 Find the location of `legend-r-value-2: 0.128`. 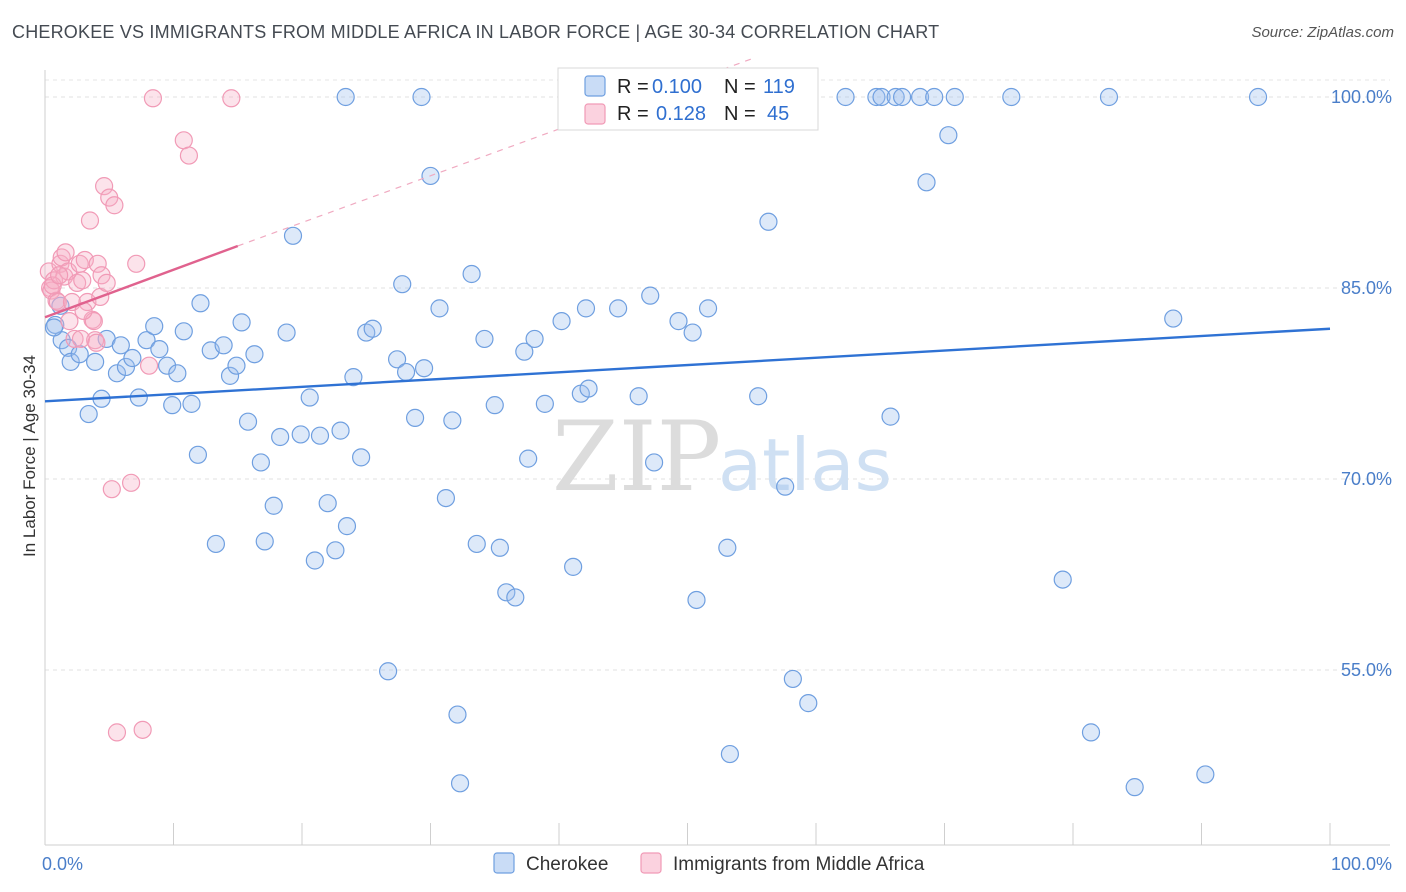

legend-r-value-2: 0.128 is located at coordinates (681, 114).